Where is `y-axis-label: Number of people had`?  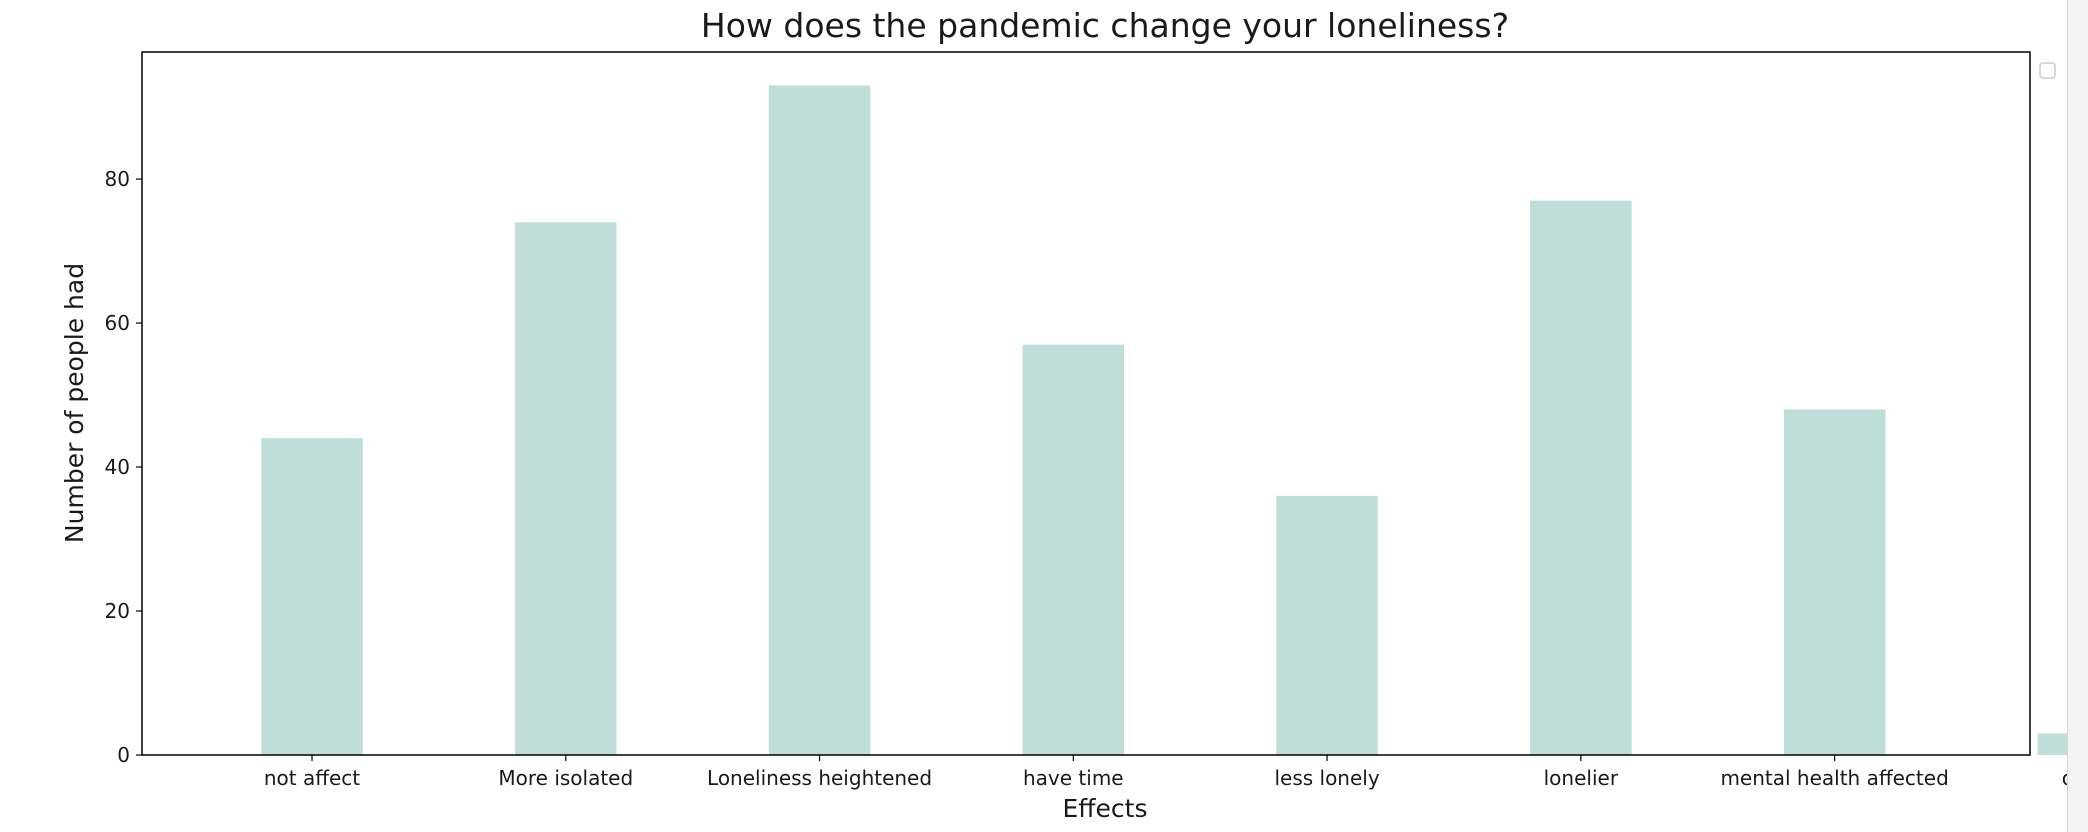 y-axis-label: Number of people had is located at coordinates (74, 403).